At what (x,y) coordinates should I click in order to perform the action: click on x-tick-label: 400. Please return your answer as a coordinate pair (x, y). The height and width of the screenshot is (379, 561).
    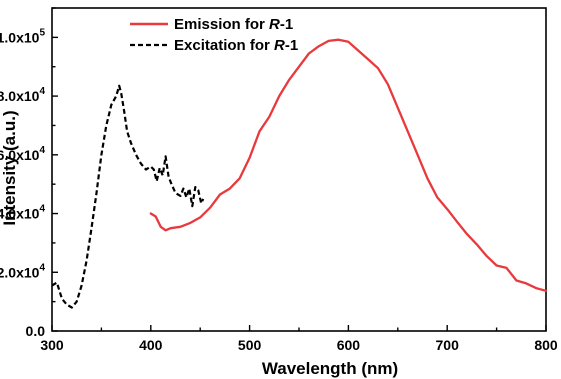
    Looking at the image, I should click on (151, 345).